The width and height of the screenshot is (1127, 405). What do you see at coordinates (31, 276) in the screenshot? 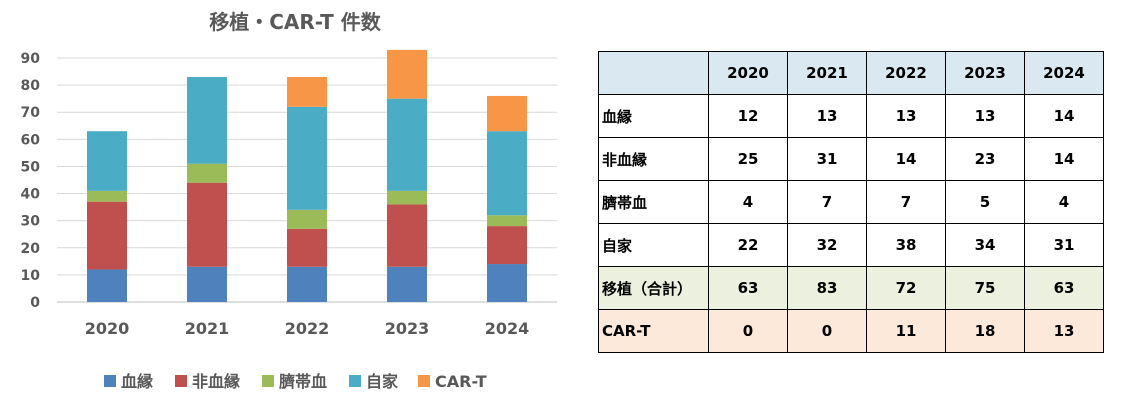
I see `y-tick-label: 10` at bounding box center [31, 276].